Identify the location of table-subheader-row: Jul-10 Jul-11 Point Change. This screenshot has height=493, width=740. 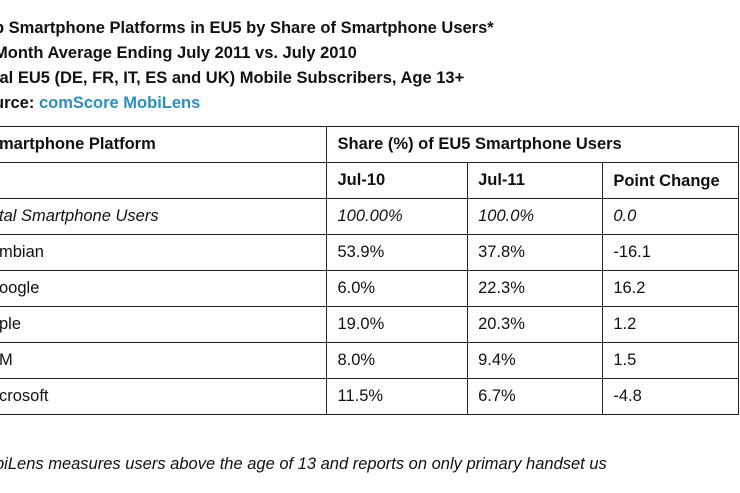
(369, 180).